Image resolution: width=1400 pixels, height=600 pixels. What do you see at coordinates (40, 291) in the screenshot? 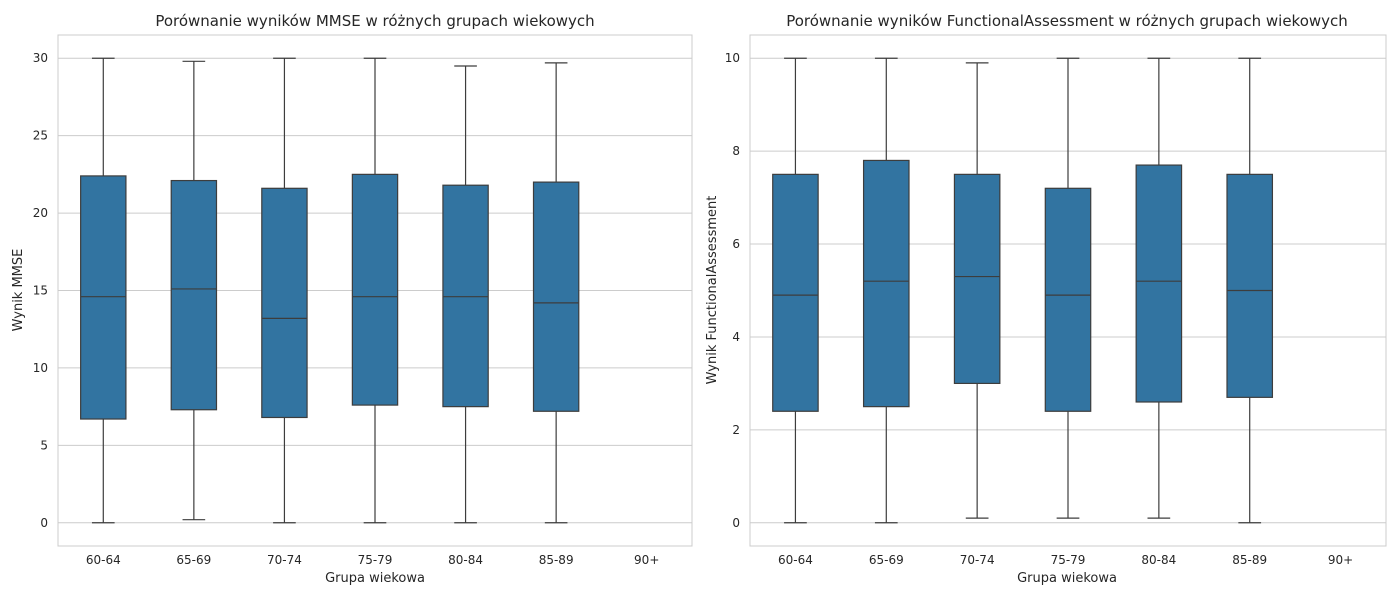
I see `y-tick-label: 15` at bounding box center [40, 291].